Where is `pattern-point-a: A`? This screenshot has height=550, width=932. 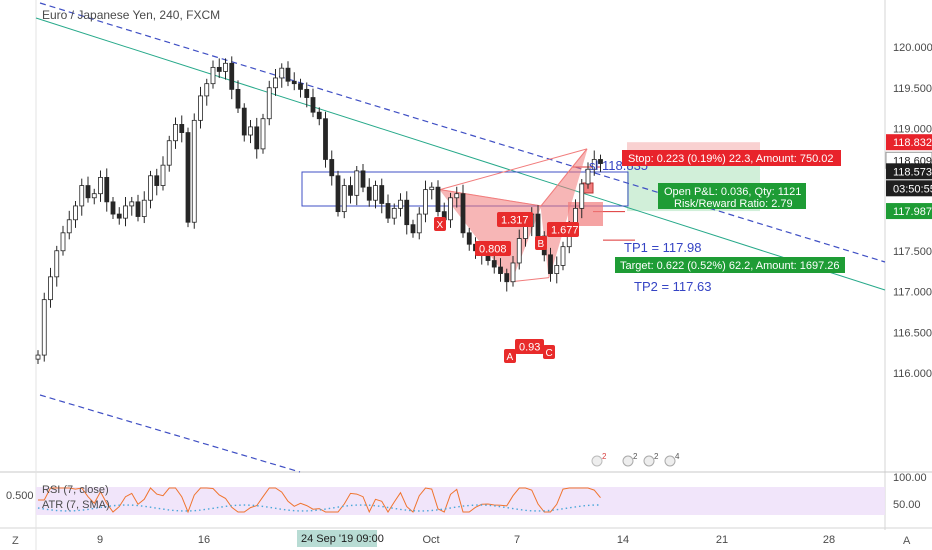
pattern-point-a: A is located at coordinates (510, 356).